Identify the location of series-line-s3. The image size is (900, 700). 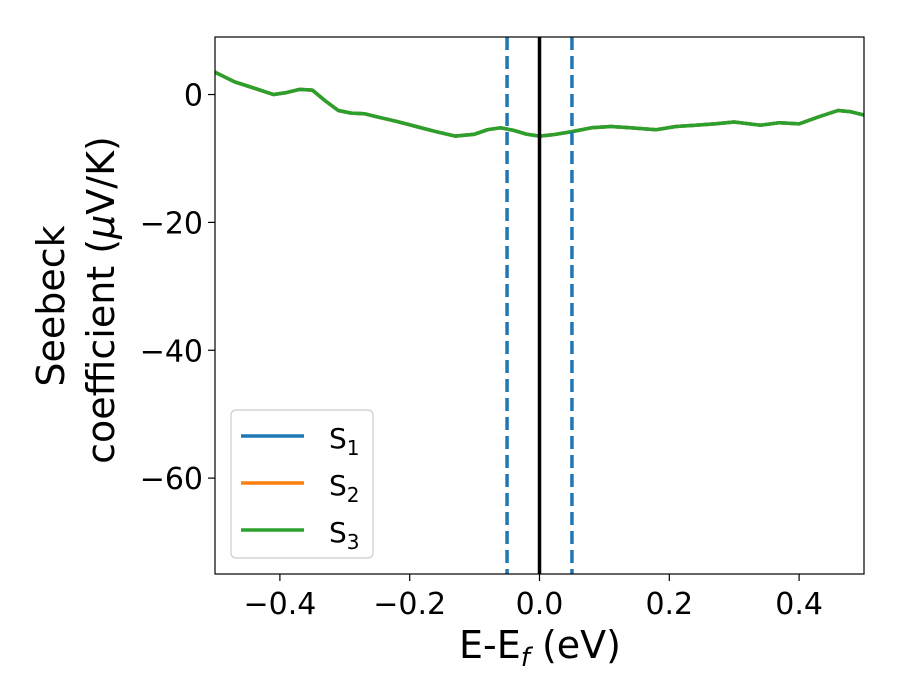
(539, 104).